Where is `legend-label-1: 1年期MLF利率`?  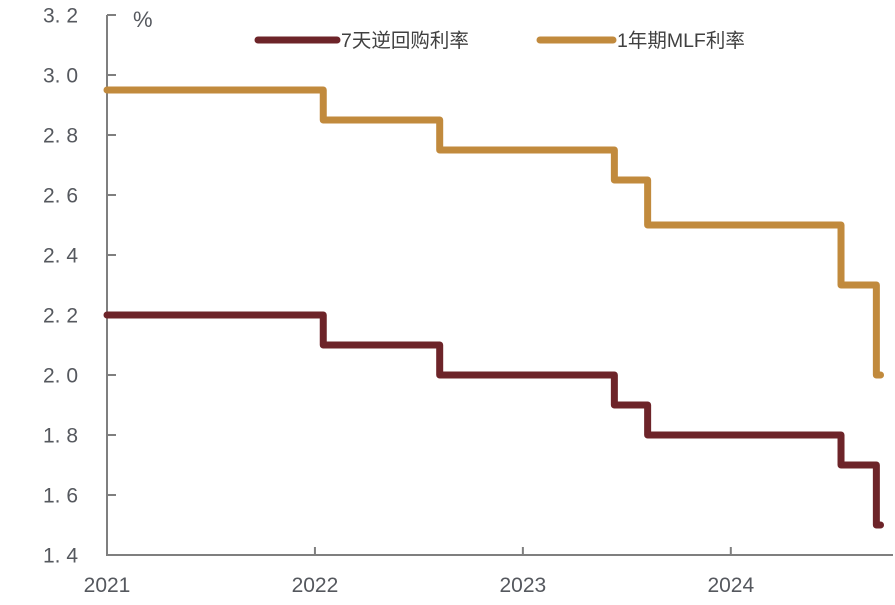 legend-label-1: 1年期MLF利率 is located at coordinates (681, 41).